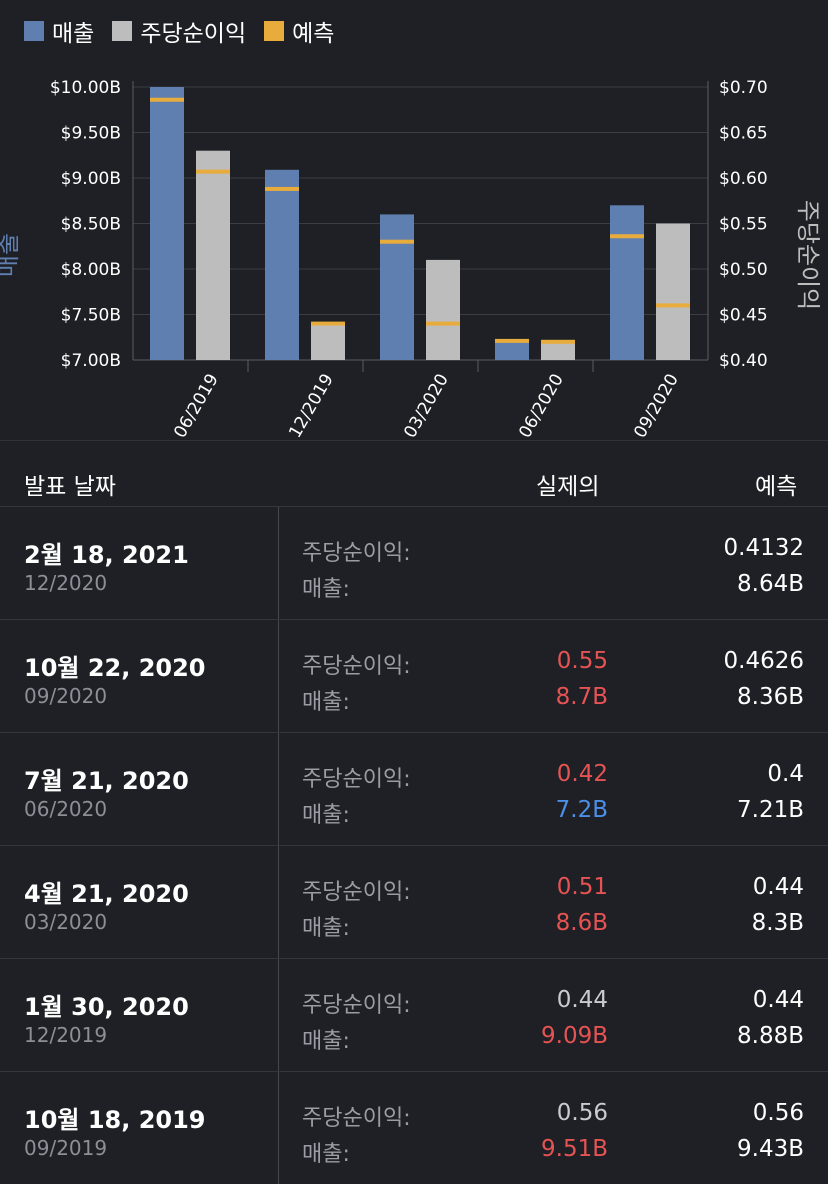 The image size is (828, 1184). What do you see at coordinates (581, 923) in the screenshot?
I see `revenue-actual: 8.6B` at bounding box center [581, 923].